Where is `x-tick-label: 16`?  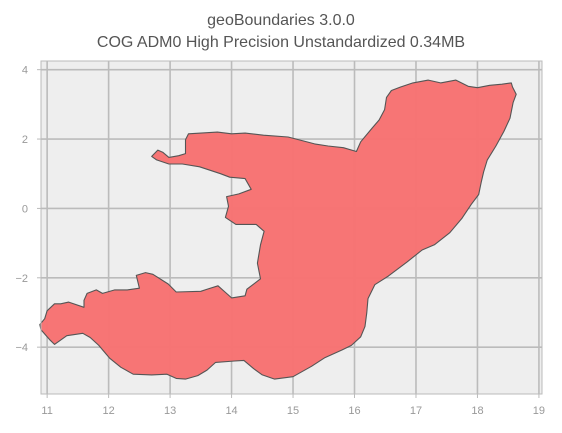
x-tick-label: 16 is located at coordinates (354, 411).